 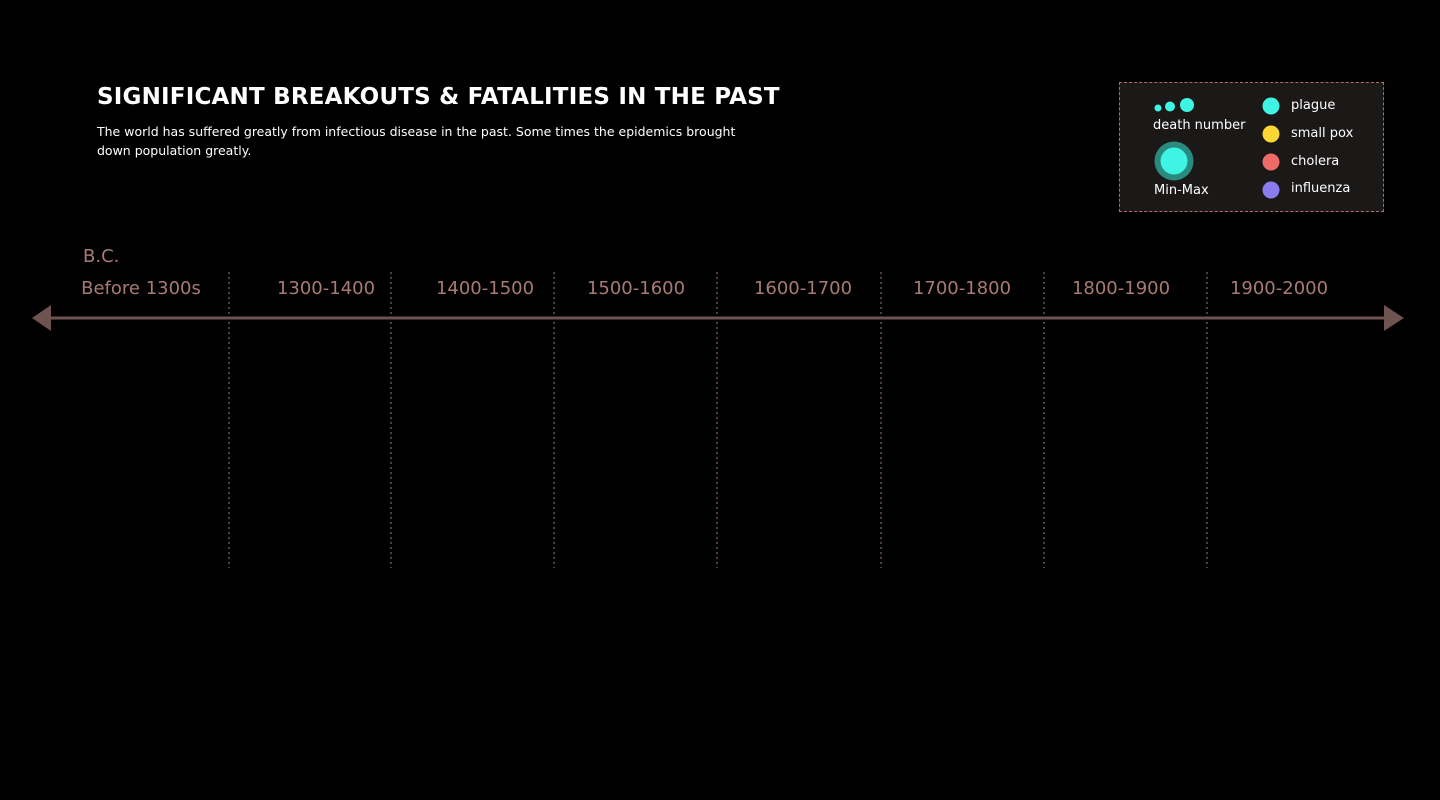 What do you see at coordinates (1187, 105) in the screenshot?
I see `size-dot-large` at bounding box center [1187, 105].